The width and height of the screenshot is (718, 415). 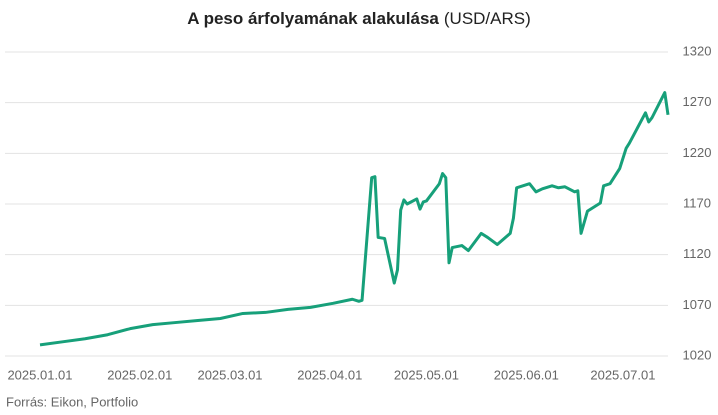 I want to click on x-tick-label: 2025.03.01, so click(x=229, y=374).